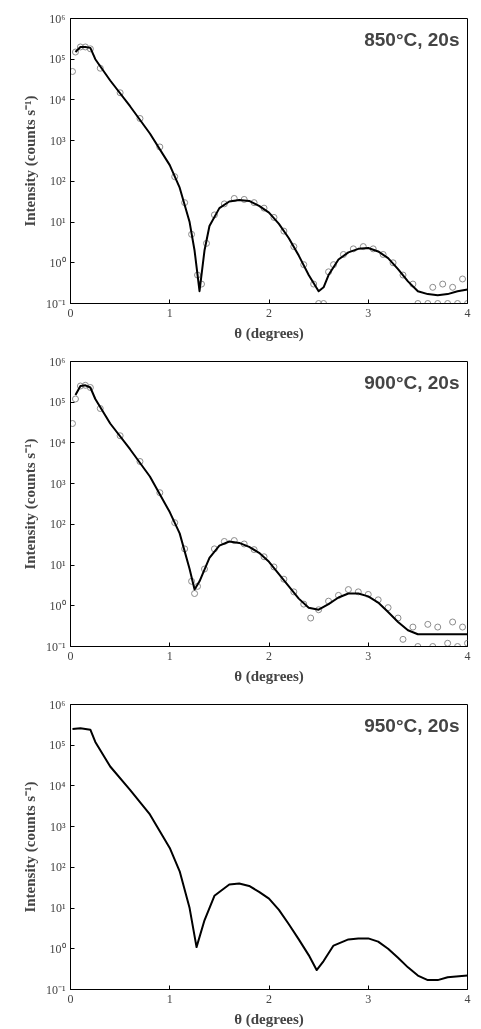 Image resolution: width=481 pixels, height=1029 pixels. Describe the element at coordinates (412, 382) in the screenshot. I see `annotation: 900°C, 20s` at that location.